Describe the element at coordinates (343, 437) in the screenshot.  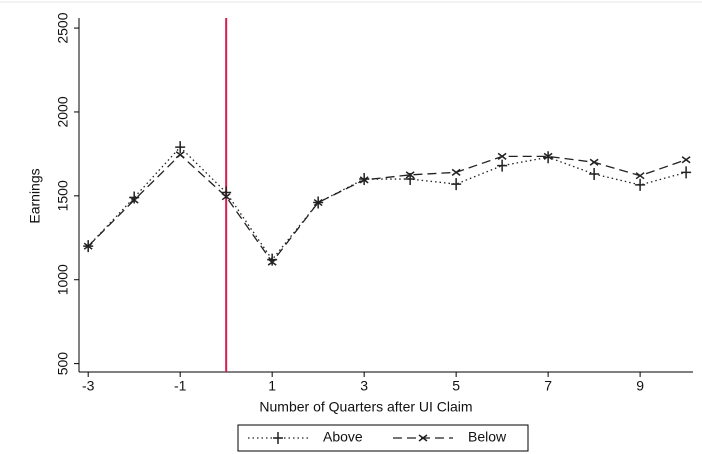
I see `legend-label: Above` at that location.